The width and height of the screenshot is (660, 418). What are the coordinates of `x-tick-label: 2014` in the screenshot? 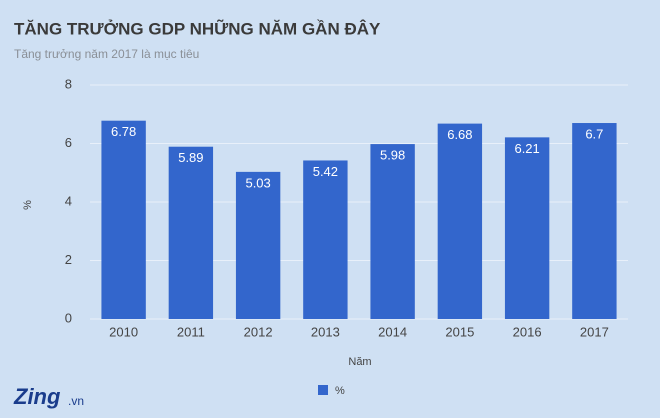 It's located at (392, 331).